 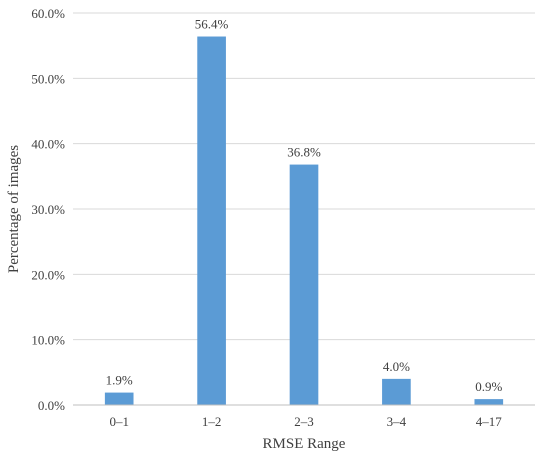 I want to click on x-tick-label: 0–1, so click(x=119, y=421).